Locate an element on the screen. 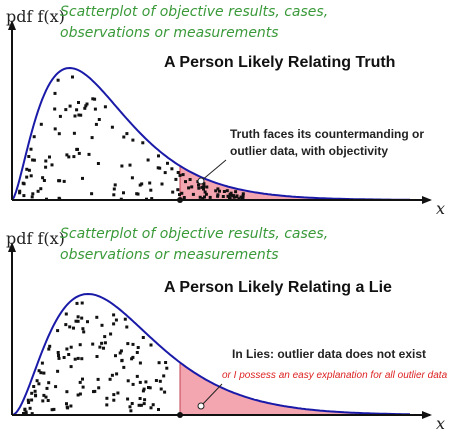  leader-line is located at coordinates (213, 170).